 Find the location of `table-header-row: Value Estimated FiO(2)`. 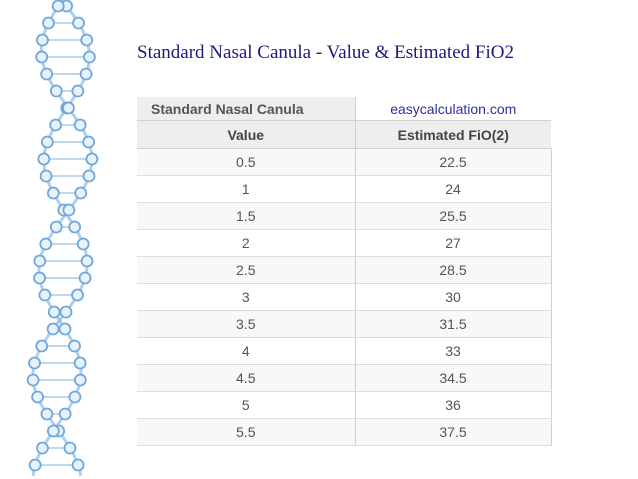

table-header-row: Value Estimated FiO(2) is located at coordinates (344, 134).